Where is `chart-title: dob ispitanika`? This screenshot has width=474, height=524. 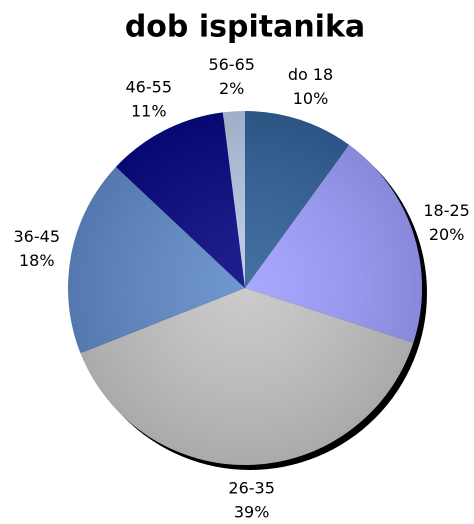 chart-title: dob ispitanika is located at coordinates (245, 27).